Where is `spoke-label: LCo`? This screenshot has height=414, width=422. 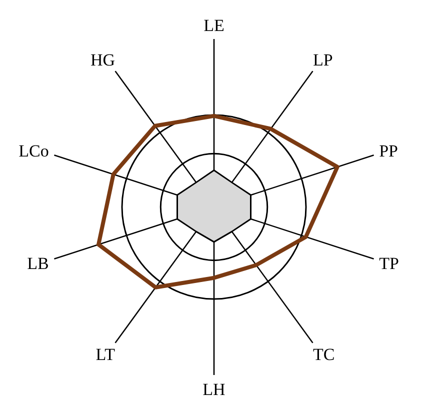
spoke-label: LCo is located at coordinates (33, 151).